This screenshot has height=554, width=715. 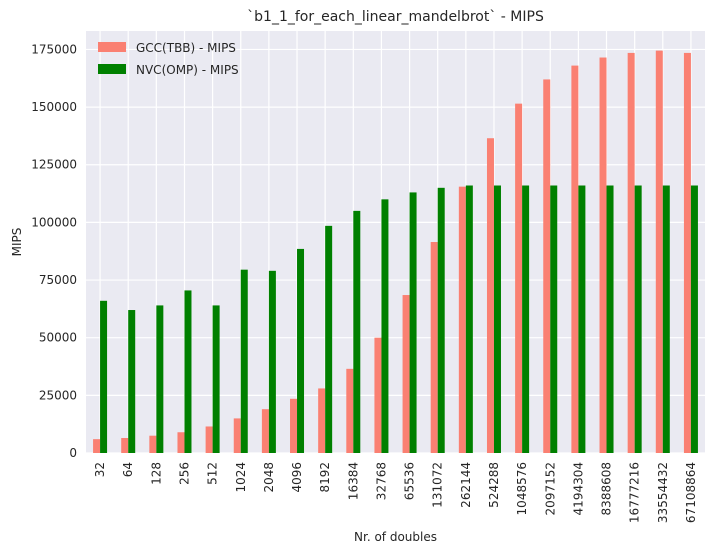 What do you see at coordinates (168, 59) in the screenshot?
I see `legend: GCC(TBB) - MIPS NVC(OMP) - MIPS` at bounding box center [168, 59].